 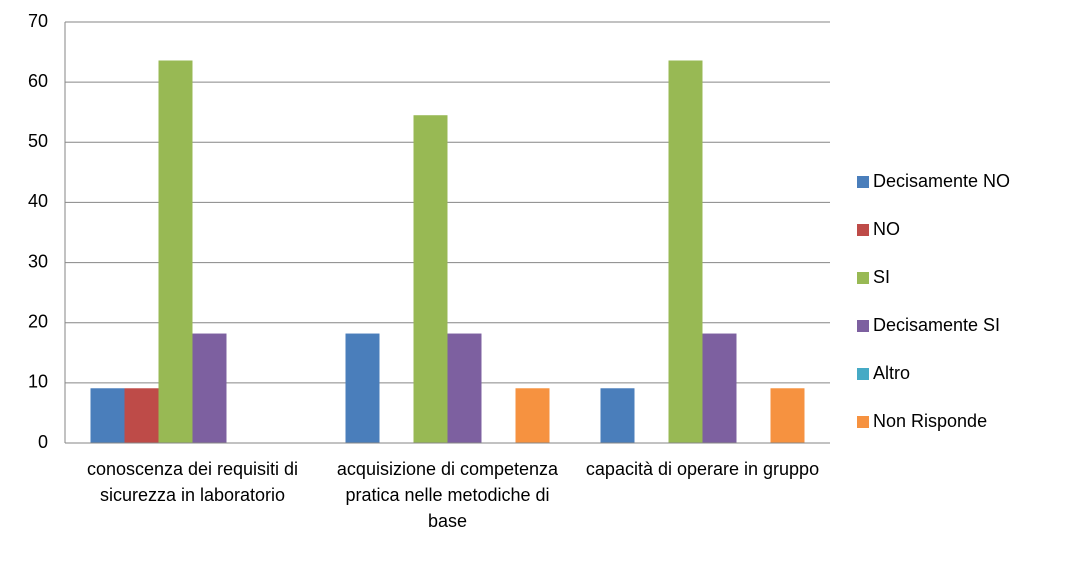 I want to click on y-tick-label: 70, so click(x=38, y=21).